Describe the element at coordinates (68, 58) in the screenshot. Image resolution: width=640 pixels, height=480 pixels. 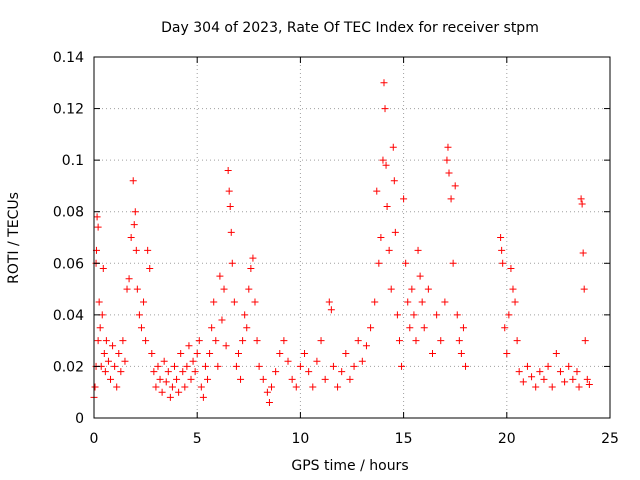
I see `y-tick-label: 0.14` at that location.